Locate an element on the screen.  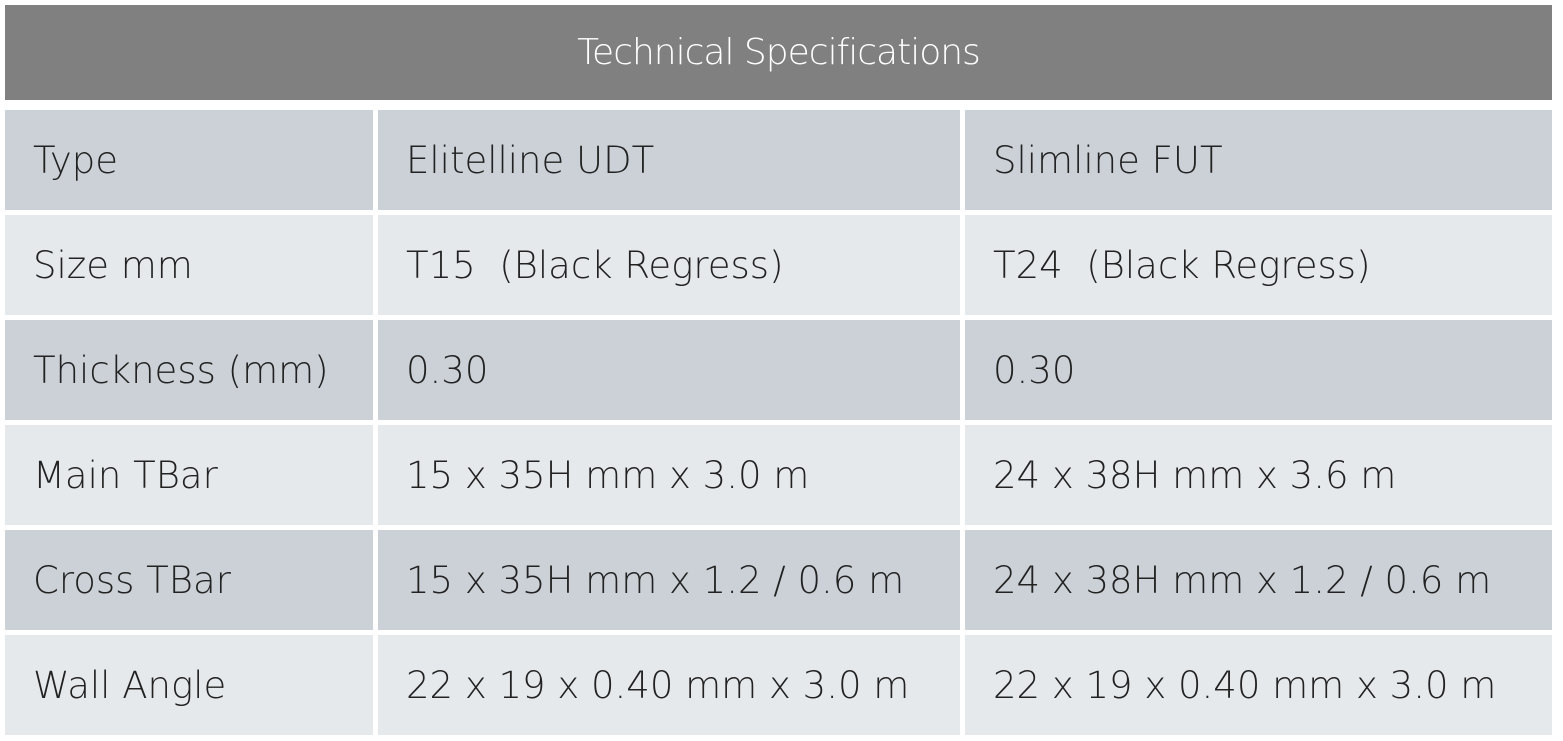
table-cell: Wall Angle is located at coordinates (189, 685).